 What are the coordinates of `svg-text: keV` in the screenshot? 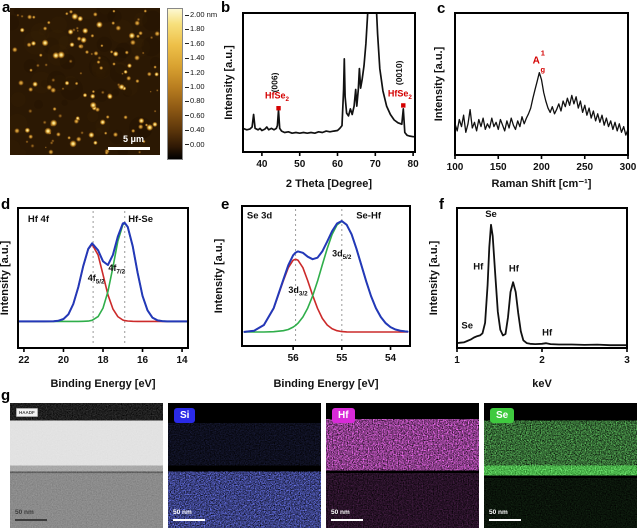 It's located at (542, 384).